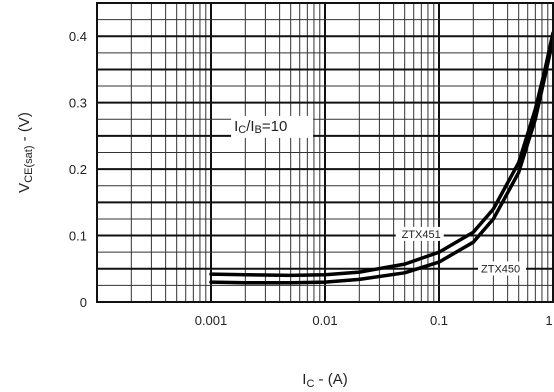 This screenshot has height=392, width=554. I want to click on y-axis-label-subscript: CE(sat), so click(29, 164).